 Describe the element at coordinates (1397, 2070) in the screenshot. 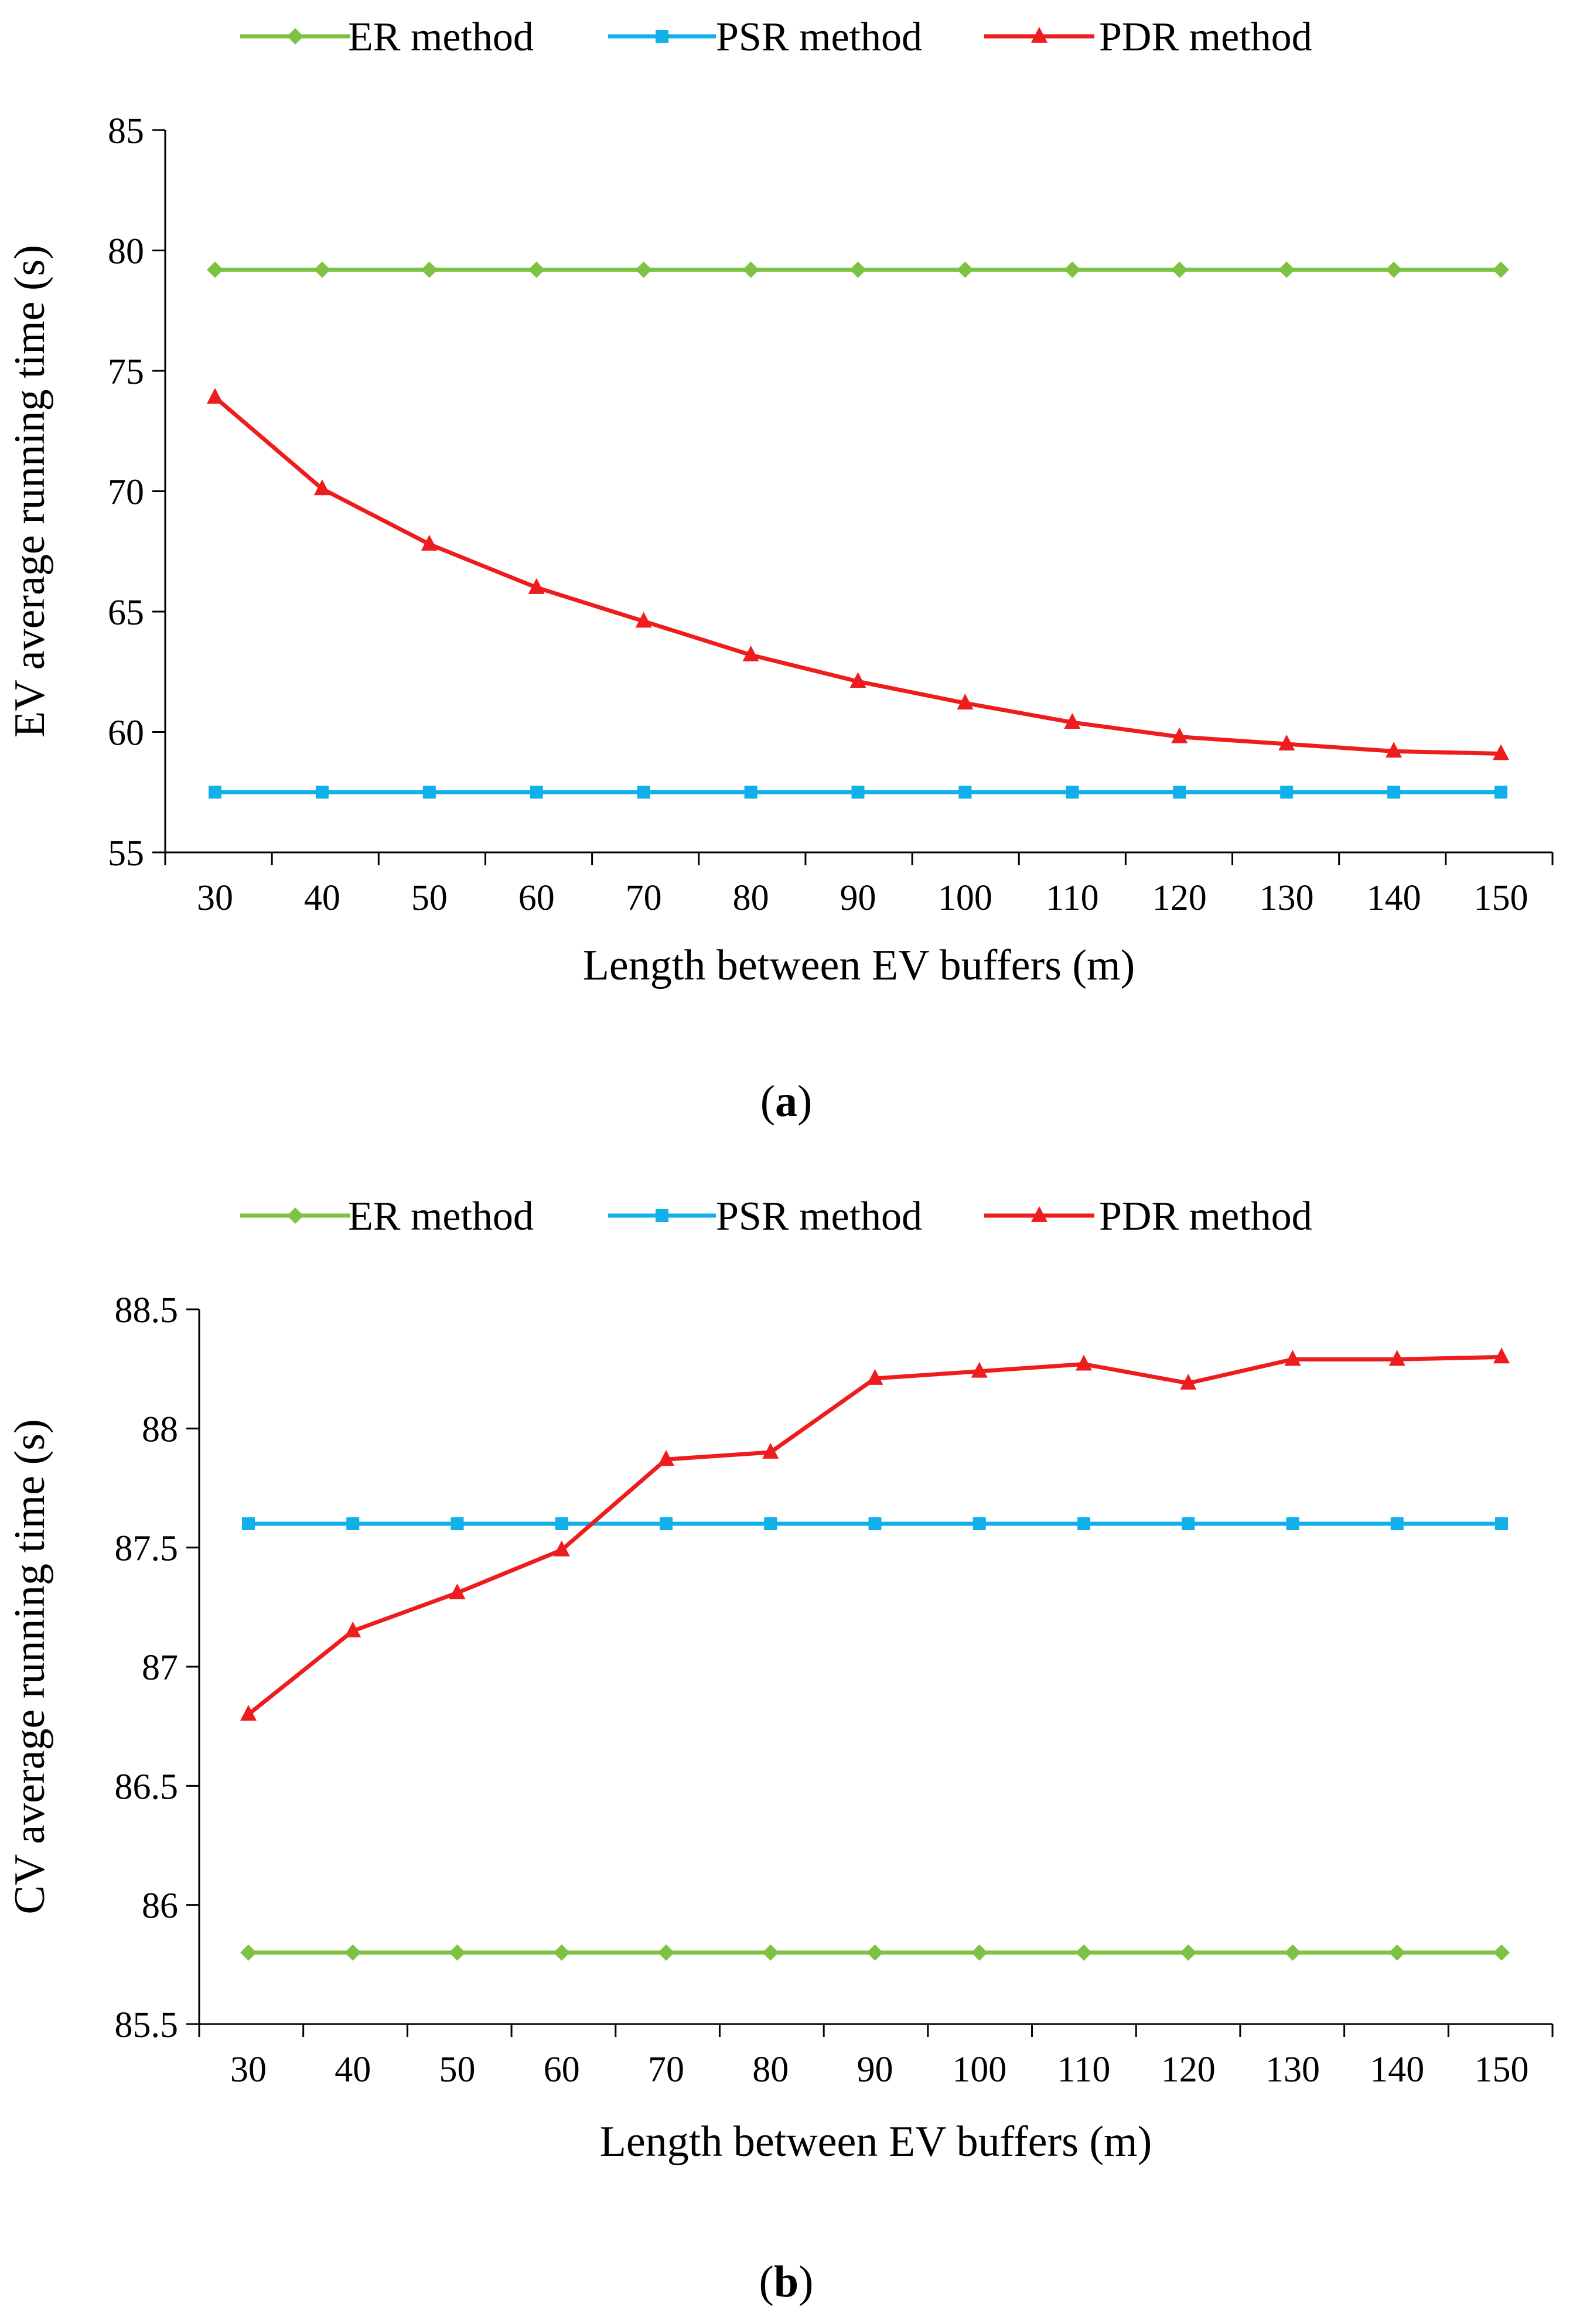

I see `x-tick-label: 140` at that location.